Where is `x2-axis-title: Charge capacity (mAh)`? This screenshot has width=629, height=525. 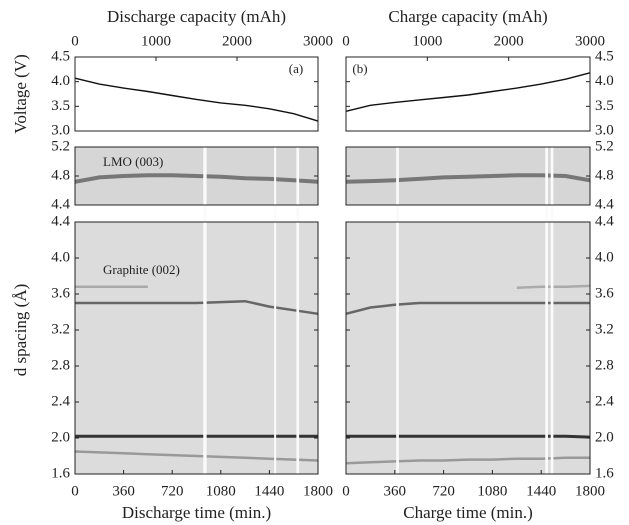
x2-axis-title: Charge capacity (mAh) is located at coordinates (467, 16).